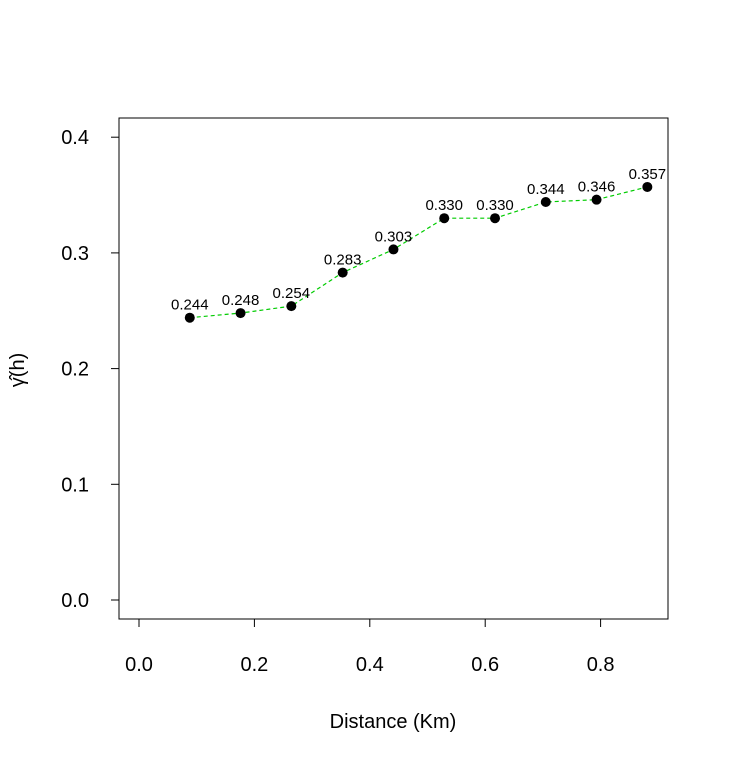 The height and width of the screenshot is (766, 729). Describe the element at coordinates (370, 647) in the screenshot. I see `x-axis: 0.0 0.2 0.4 0.6 0.8` at that location.